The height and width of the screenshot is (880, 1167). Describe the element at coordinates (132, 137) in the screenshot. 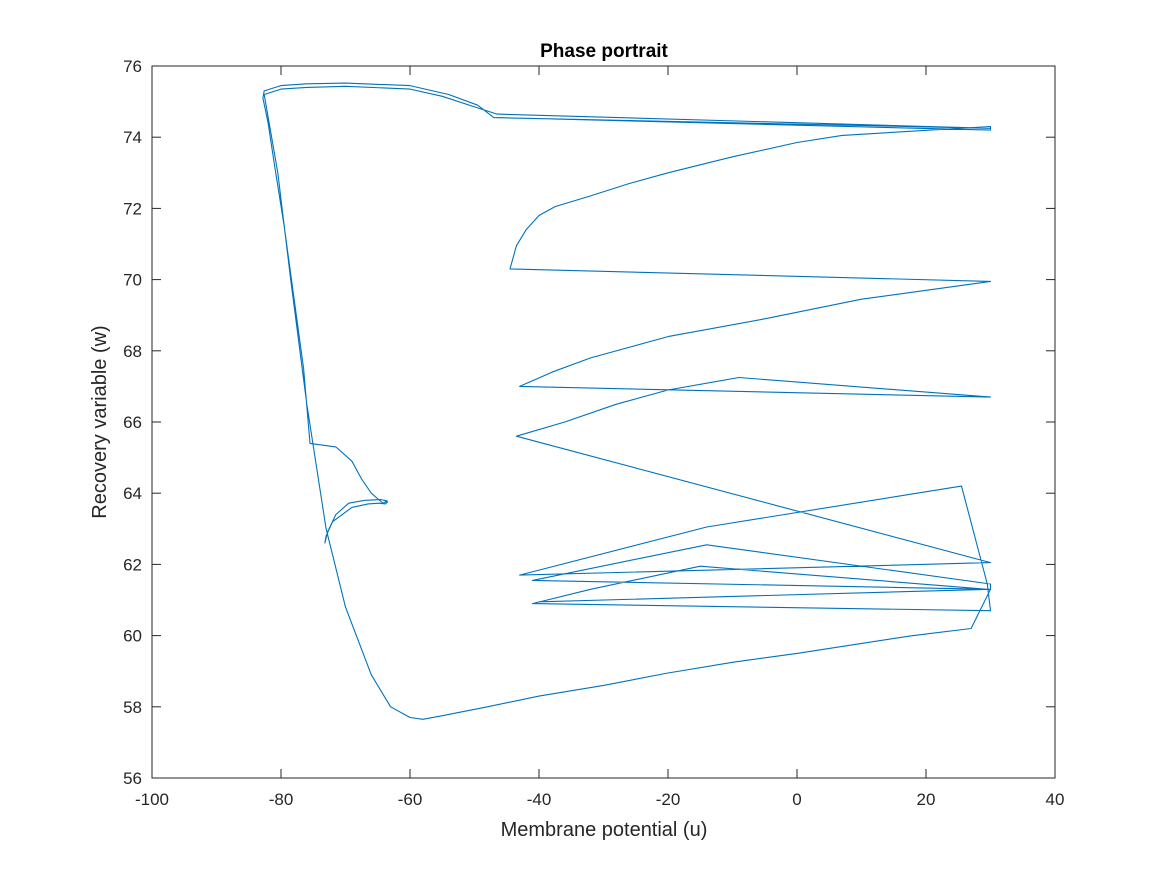

I see `y-tick-label: 74` at that location.